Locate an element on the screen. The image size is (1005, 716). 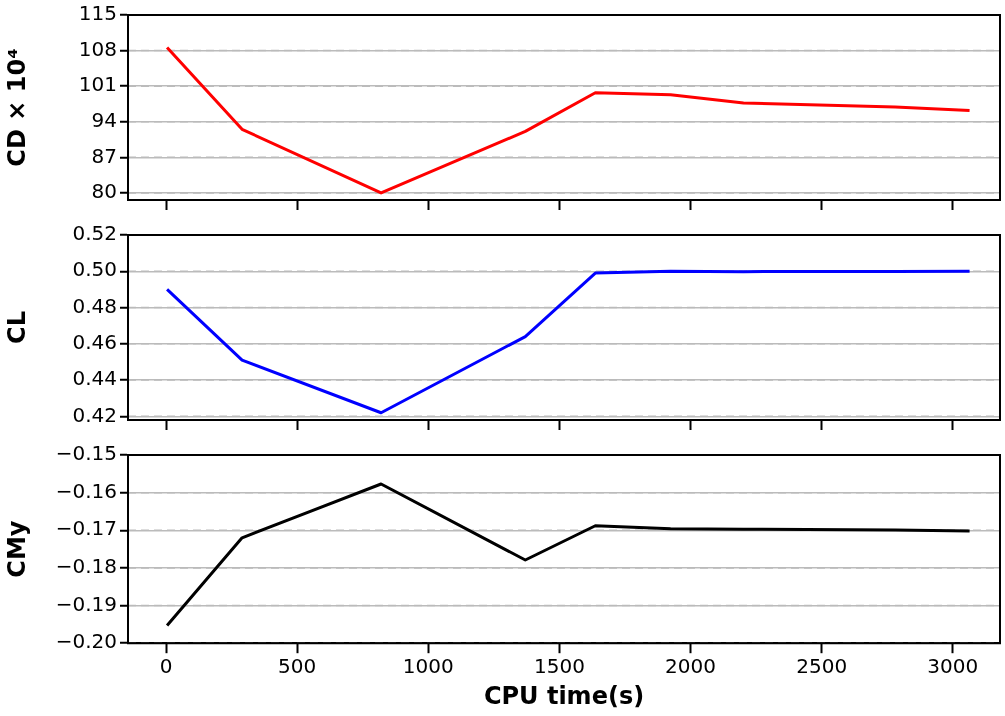
y-tick-label: 94 is located at coordinates (104, 119).